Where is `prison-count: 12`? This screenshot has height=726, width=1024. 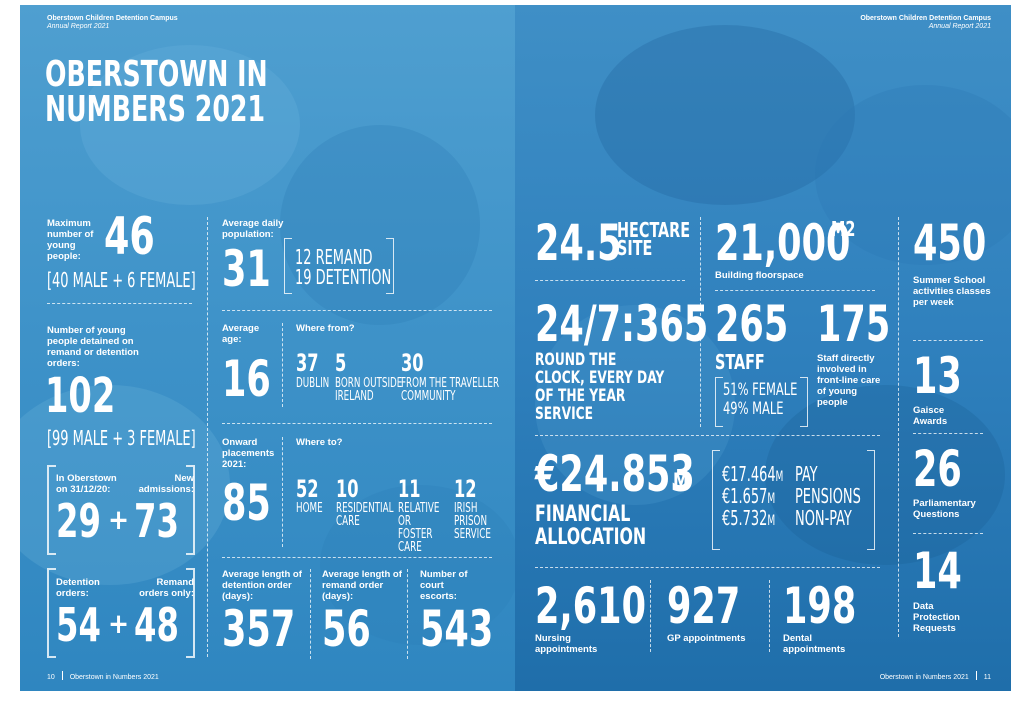 prison-count: 12 is located at coordinates (465, 489).